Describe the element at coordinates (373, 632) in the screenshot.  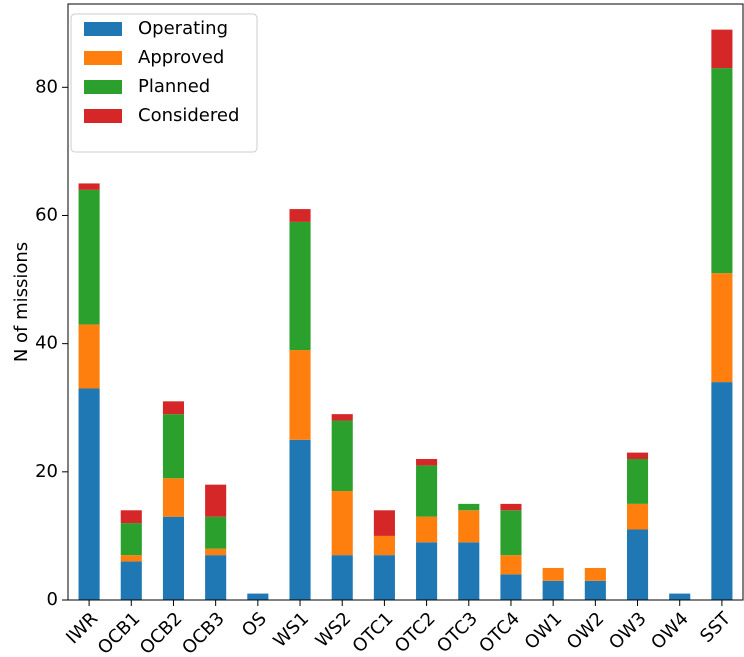
I see `x-tick-label: OTC1` at that location.